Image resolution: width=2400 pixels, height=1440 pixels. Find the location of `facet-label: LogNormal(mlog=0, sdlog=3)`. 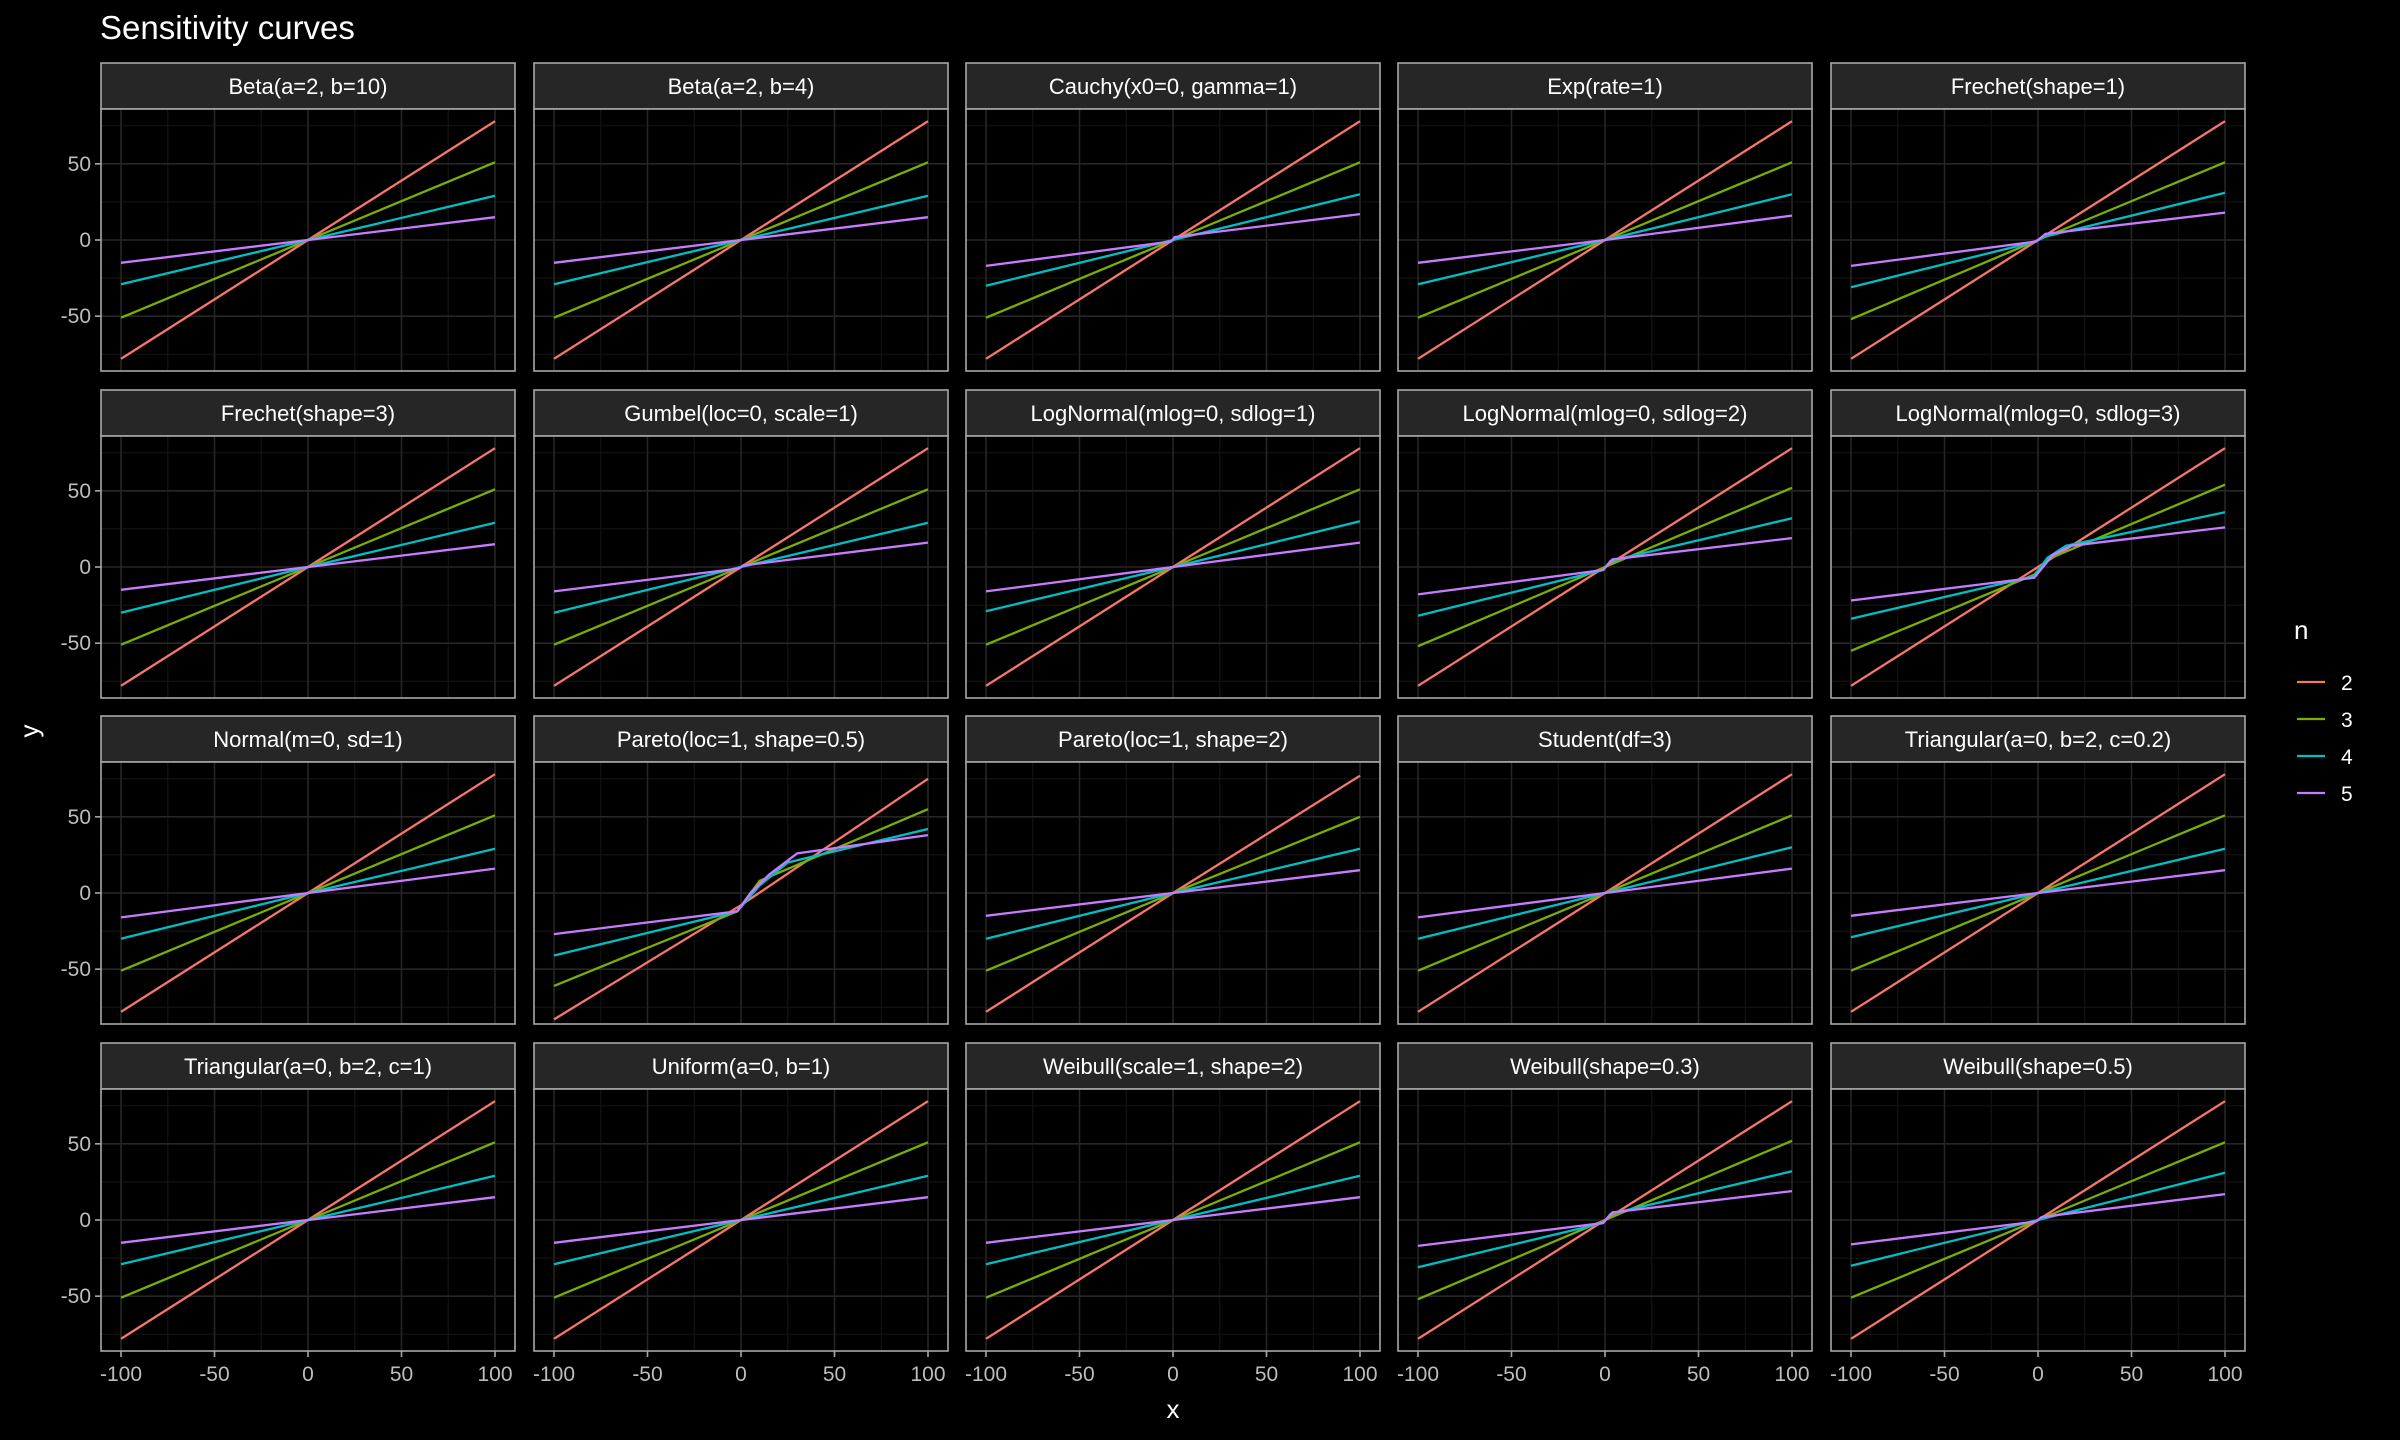

facet-label: LogNormal(mlog=0, sdlog=3) is located at coordinates (2038, 413).